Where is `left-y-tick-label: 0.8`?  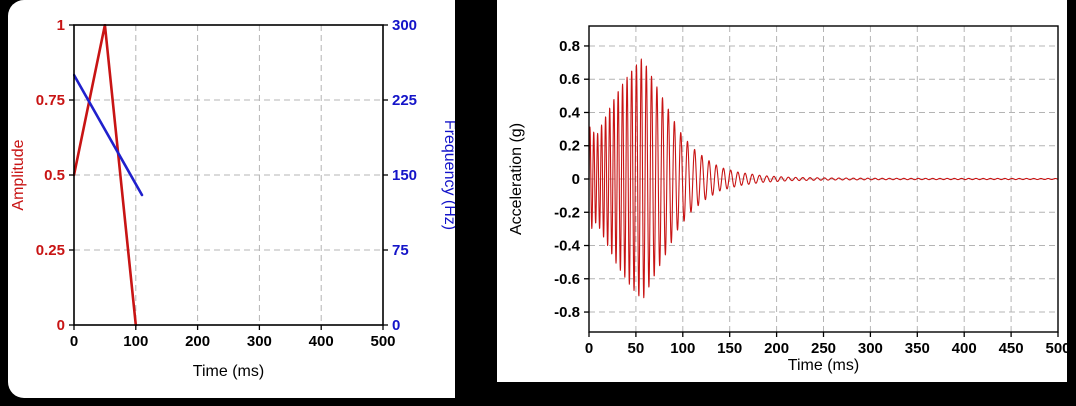
left-y-tick-label: 0.8 is located at coordinates (569, 46).